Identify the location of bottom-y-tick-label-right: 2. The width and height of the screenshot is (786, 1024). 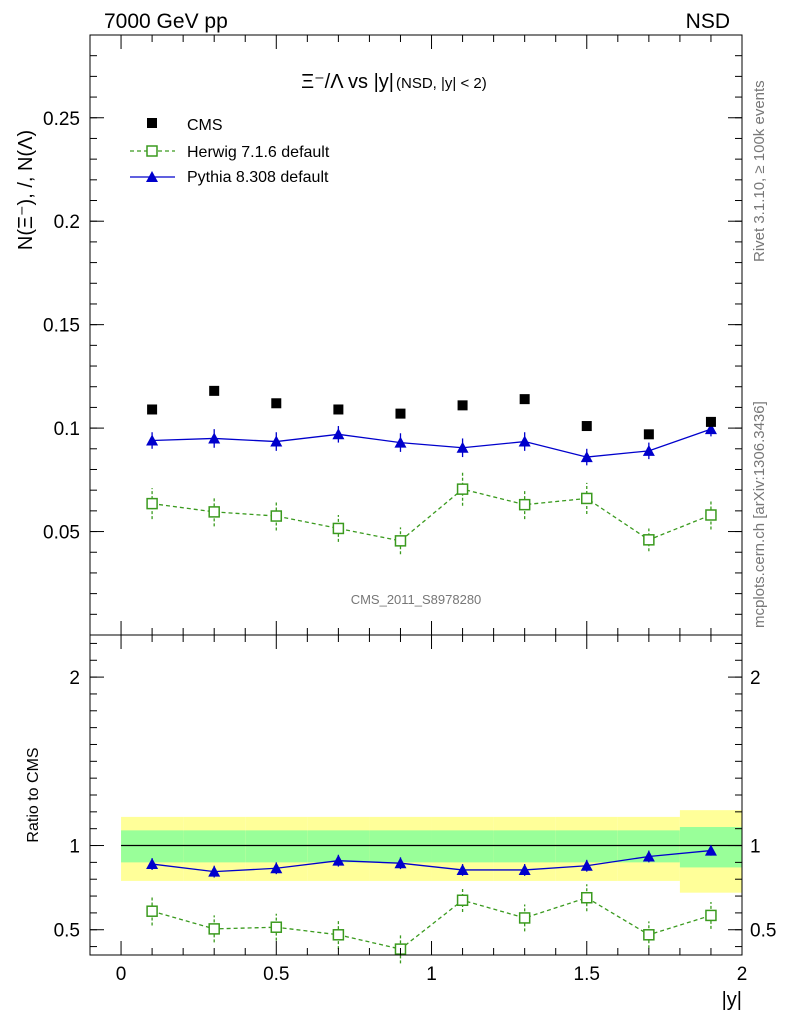
(755, 678).